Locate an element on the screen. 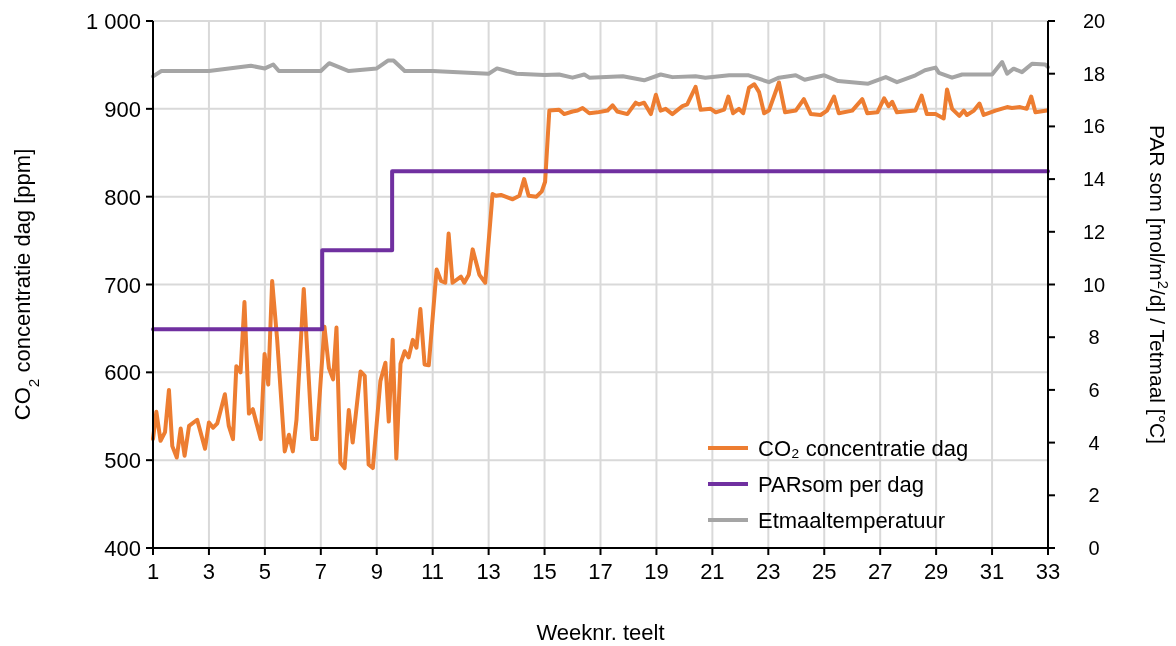  y2-tick-label: 0 is located at coordinates (1094, 548).